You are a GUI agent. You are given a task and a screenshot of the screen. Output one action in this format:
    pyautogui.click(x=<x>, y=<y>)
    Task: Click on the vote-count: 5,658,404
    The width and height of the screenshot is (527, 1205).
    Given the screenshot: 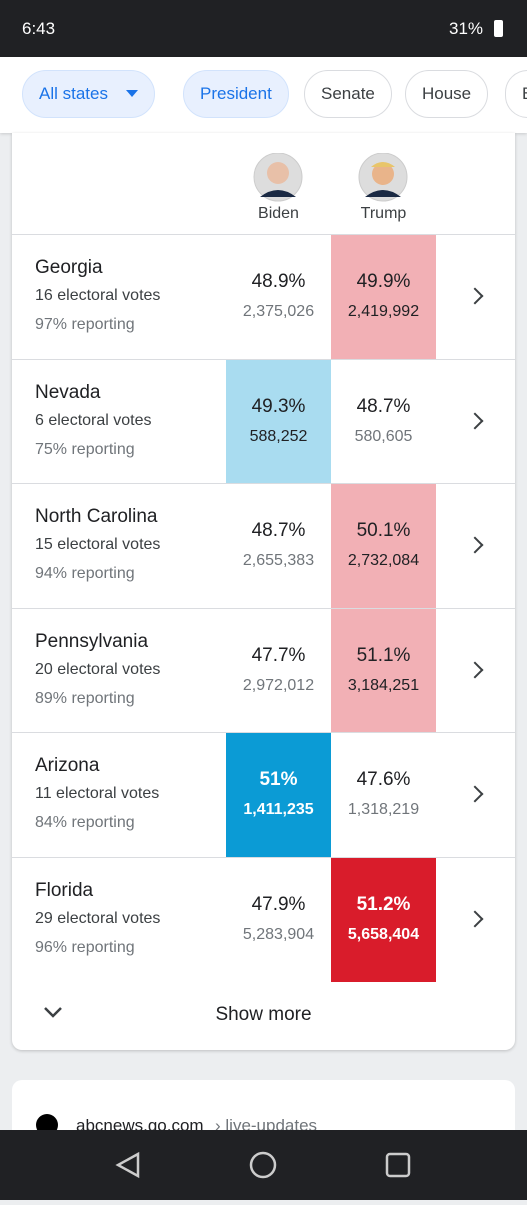 What is the action you would take?
    pyautogui.click(x=383, y=934)
    